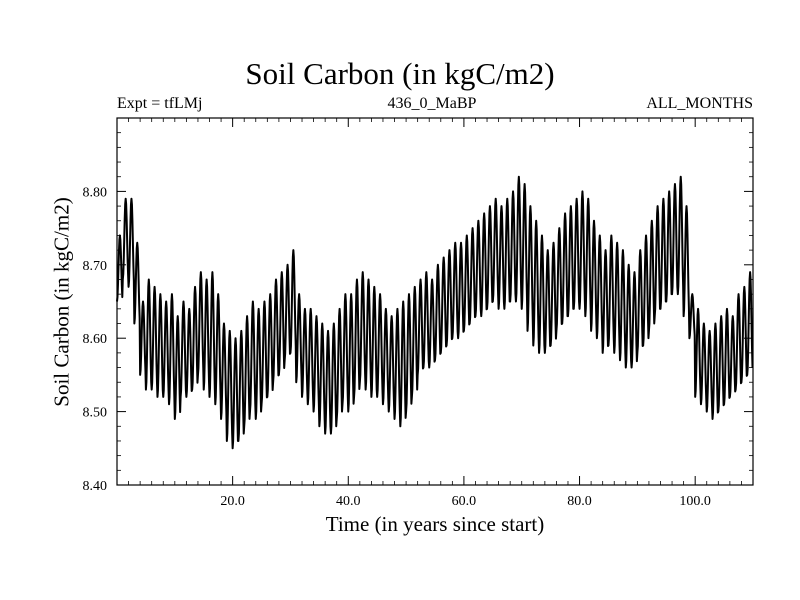 This screenshot has width=800, height=600. I want to click on period-label: 436_0_MaBP, so click(432, 103).